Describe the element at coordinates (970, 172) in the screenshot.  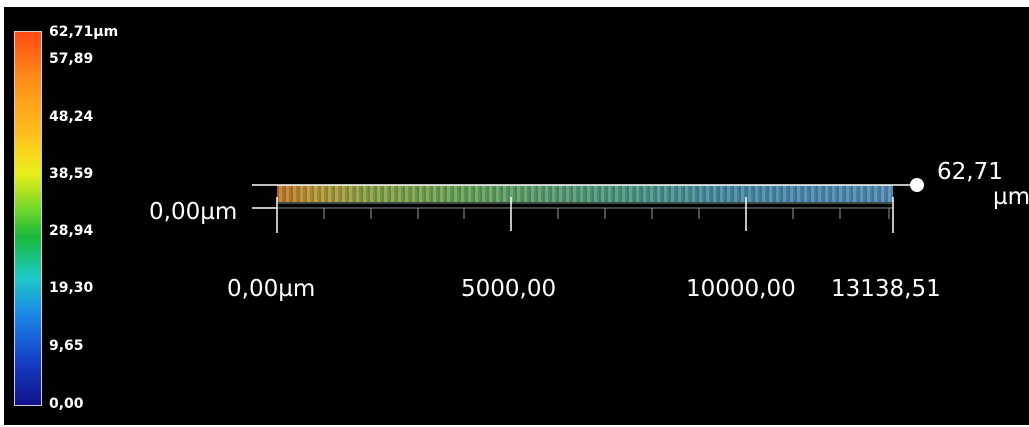
I see `z-axis-max-label: 62,71` at that location.